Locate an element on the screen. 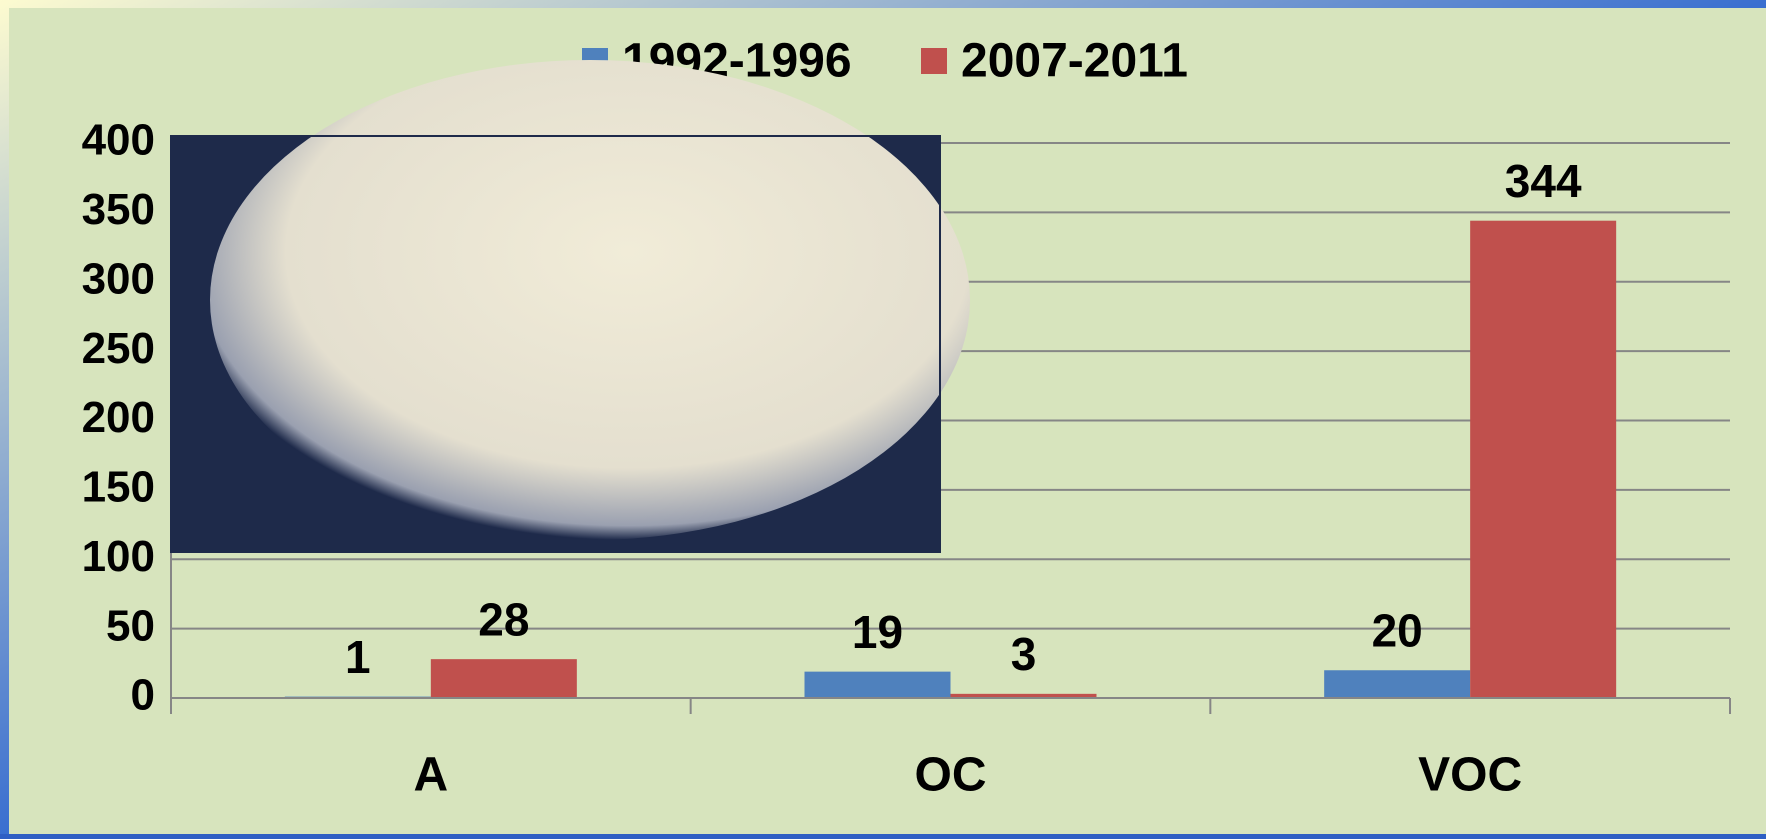 The width and height of the screenshot is (1766, 839). x-tick-label: A is located at coordinates (430, 775).